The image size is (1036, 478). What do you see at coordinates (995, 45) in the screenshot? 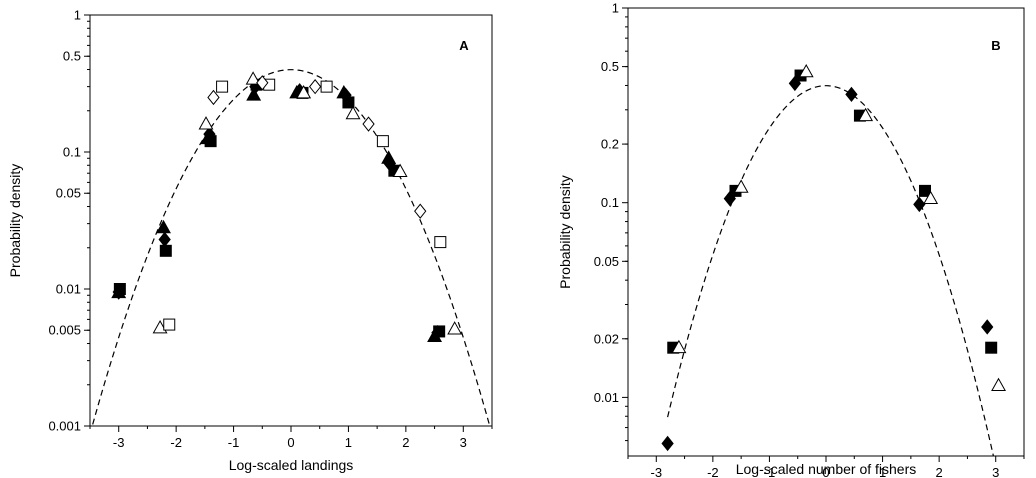
I see `panel-label: B` at bounding box center [995, 45].